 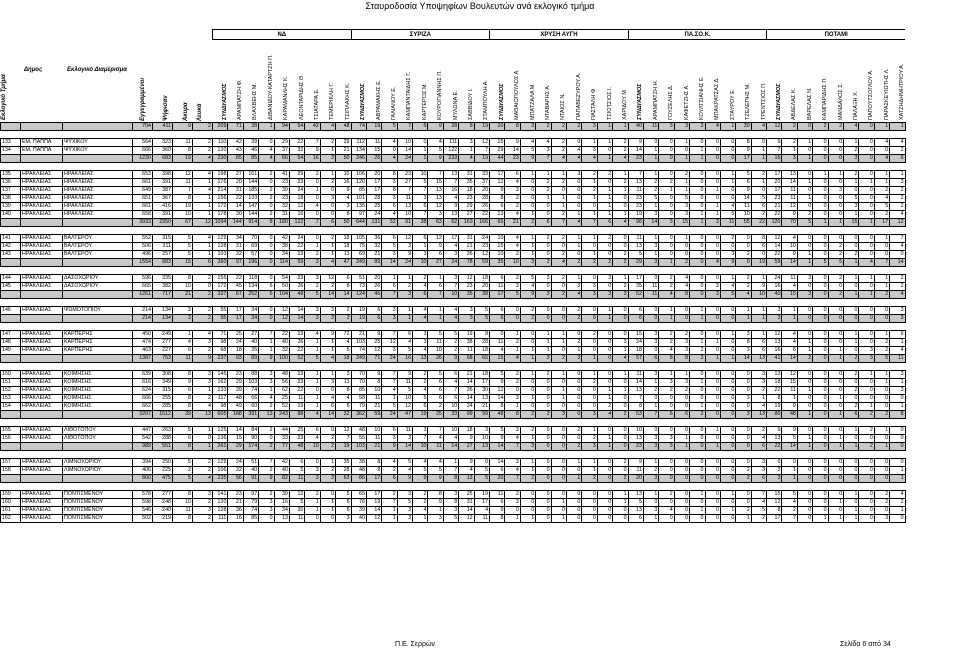 I want to click on value-cell: 18, so click(x=774, y=382).